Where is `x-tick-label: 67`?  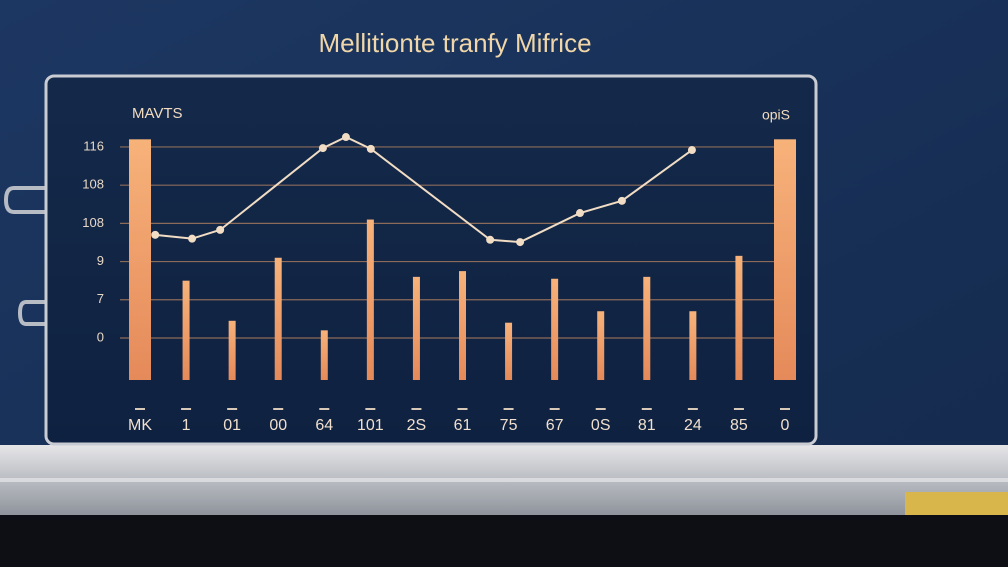
x-tick-label: 67 is located at coordinates (555, 425).